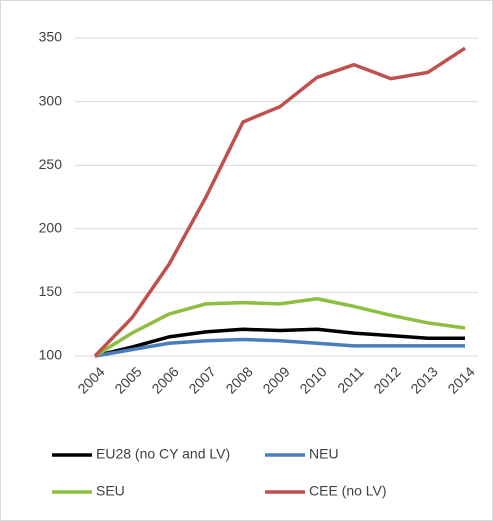  Describe the element at coordinates (51, 228) in the screenshot. I see `y-tick-label: 200` at that location.